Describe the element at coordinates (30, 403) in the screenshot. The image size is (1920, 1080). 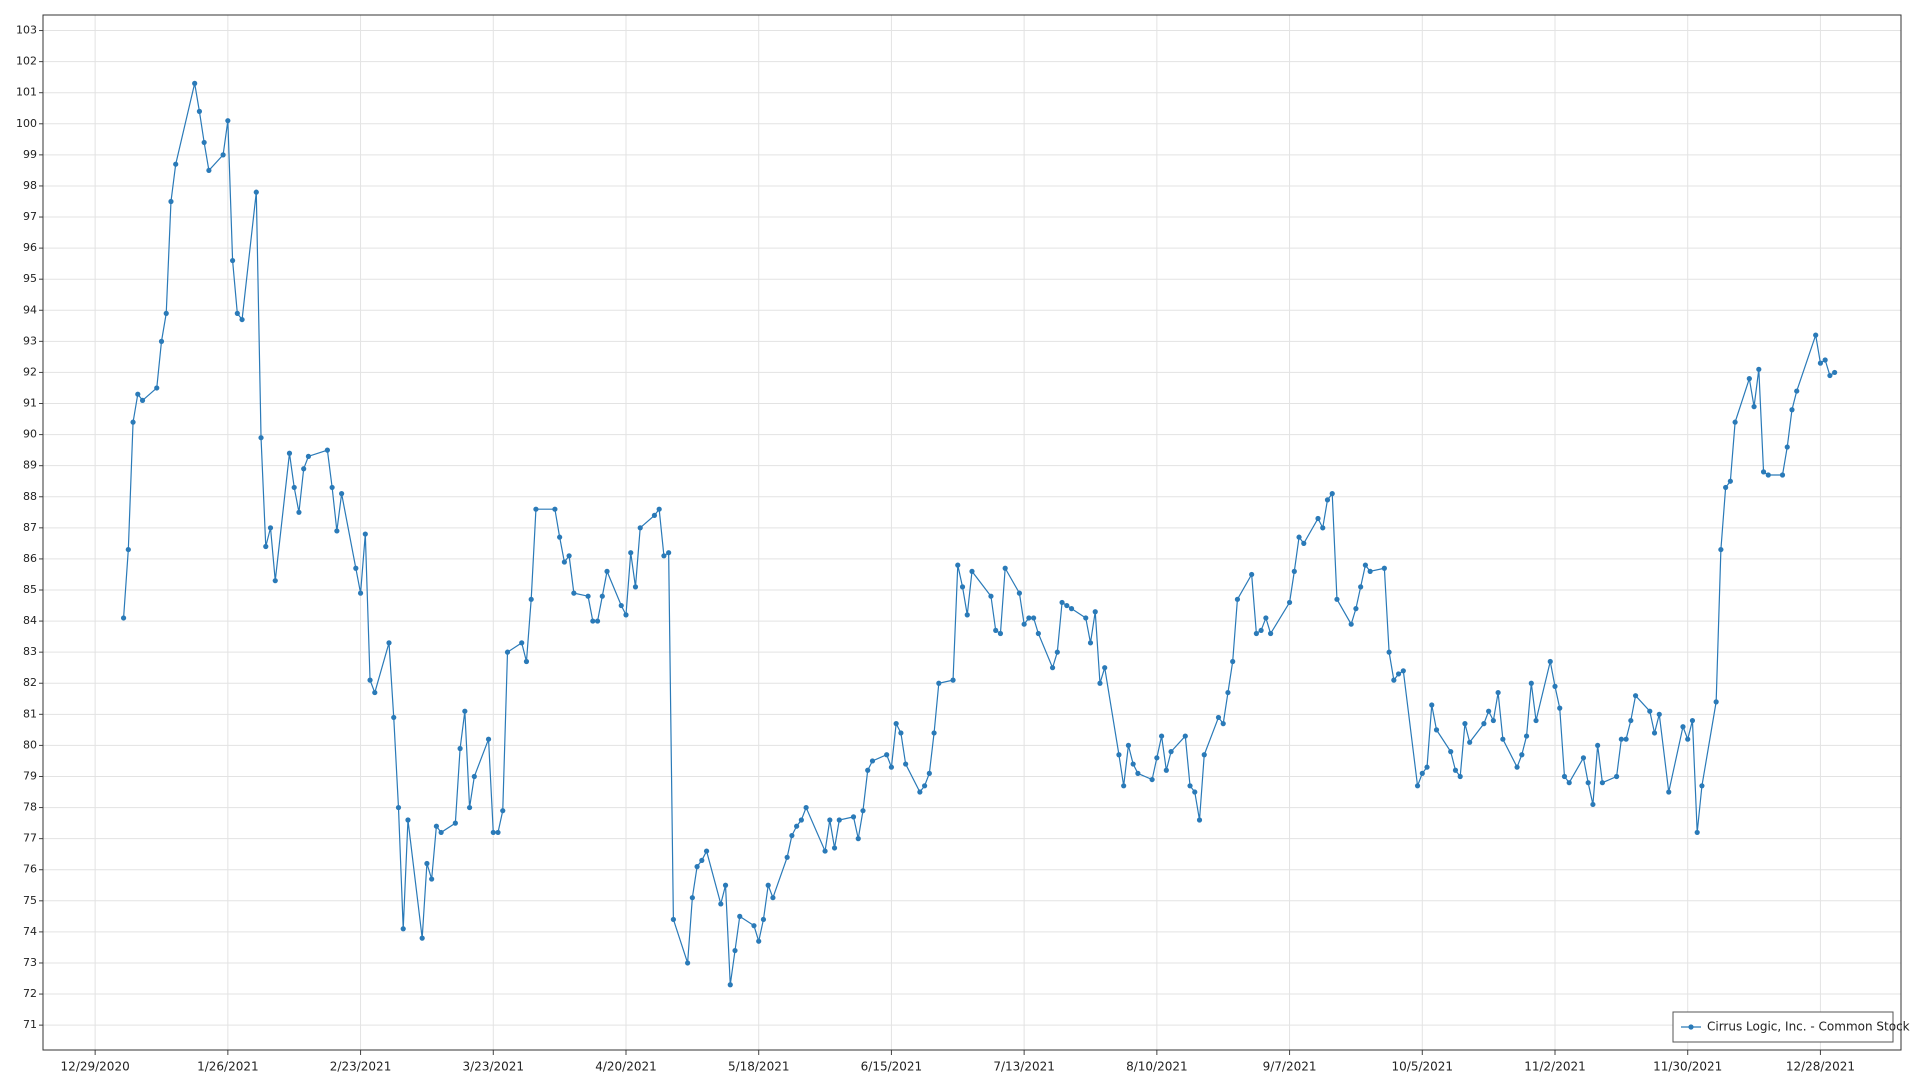
I see `y-tick-label: 91` at that location.